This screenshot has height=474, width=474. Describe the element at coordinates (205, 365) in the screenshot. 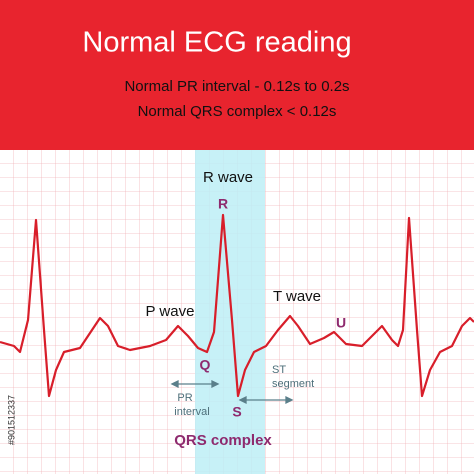

I see `q-label: Q` at that location.